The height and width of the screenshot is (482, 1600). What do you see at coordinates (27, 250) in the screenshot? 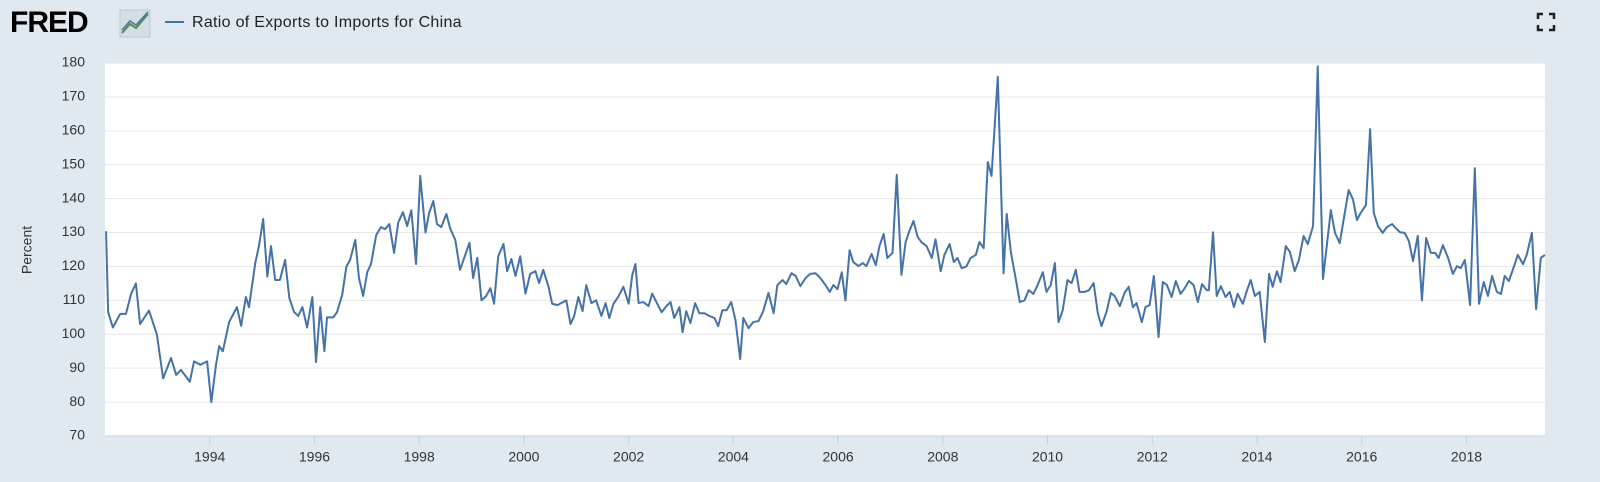
I see `y-axis-label: Percent` at bounding box center [27, 250].